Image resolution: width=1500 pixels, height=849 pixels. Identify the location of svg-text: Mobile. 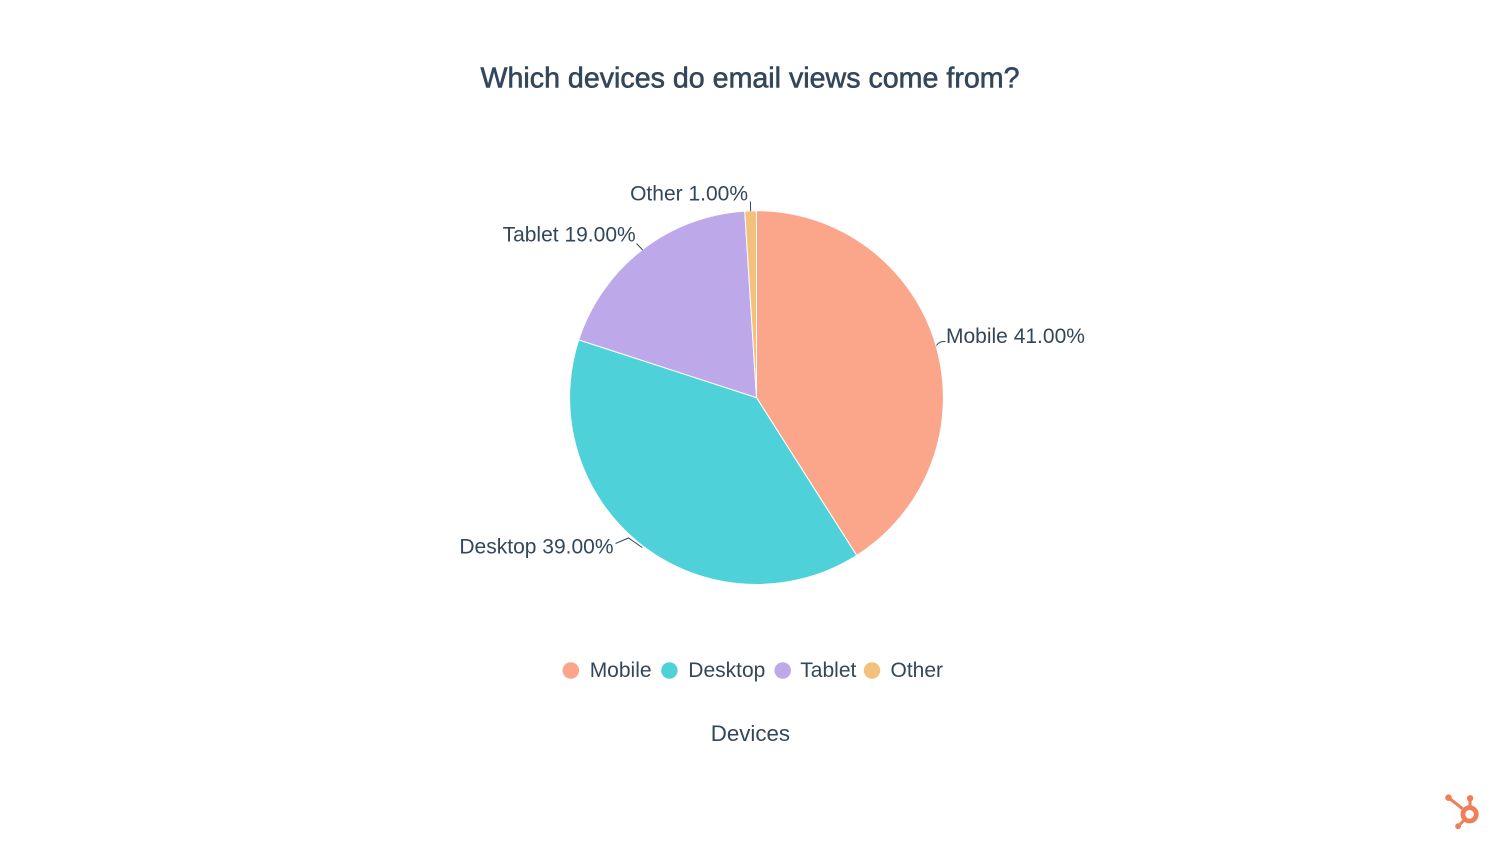
(621, 670).